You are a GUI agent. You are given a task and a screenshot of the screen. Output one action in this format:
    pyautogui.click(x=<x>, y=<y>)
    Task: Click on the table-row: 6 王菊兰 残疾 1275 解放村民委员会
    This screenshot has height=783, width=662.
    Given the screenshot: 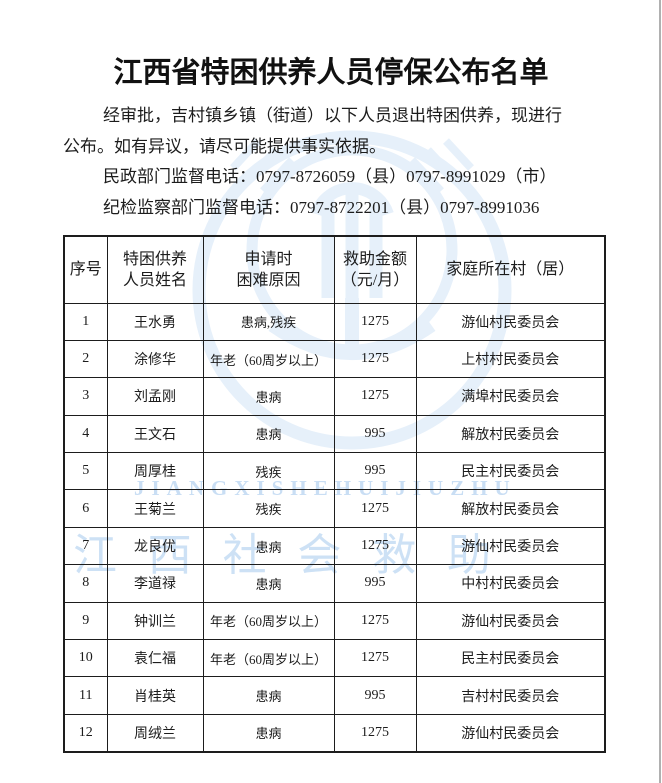 What is the action you would take?
    pyautogui.click(x=334, y=508)
    